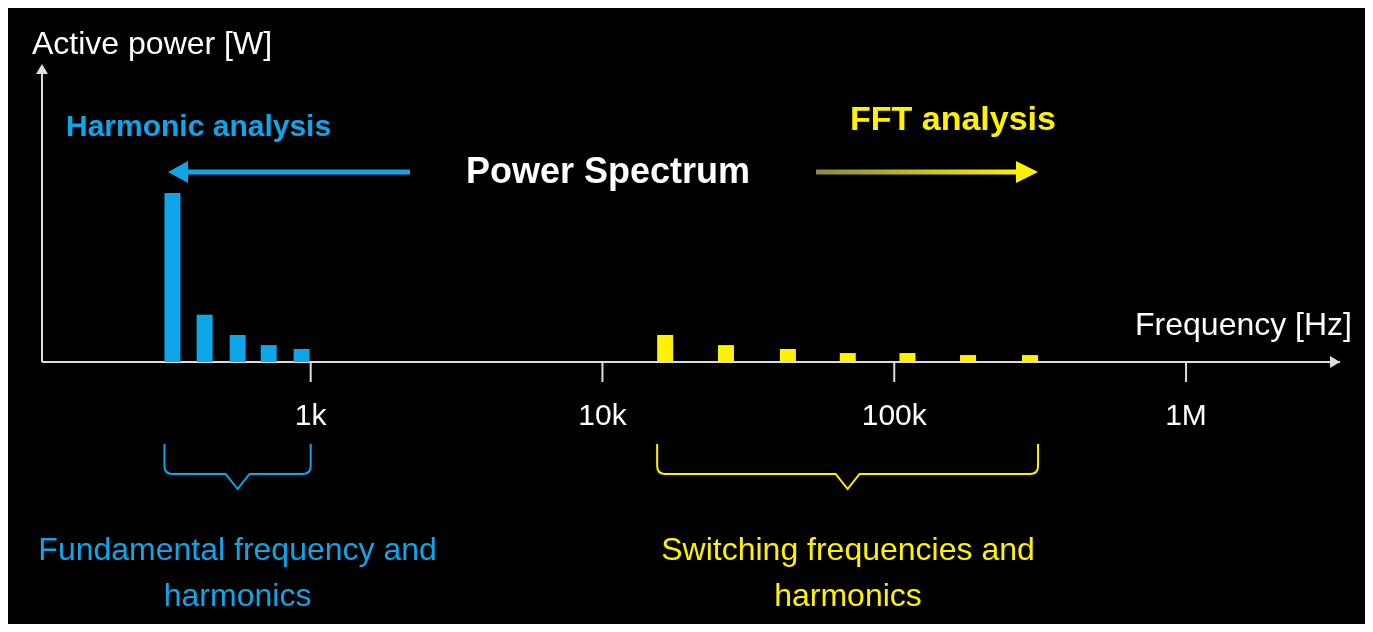  Describe the element at coordinates (848, 572) in the screenshot. I see `text: Switching frequencies and harmonics` at that location.